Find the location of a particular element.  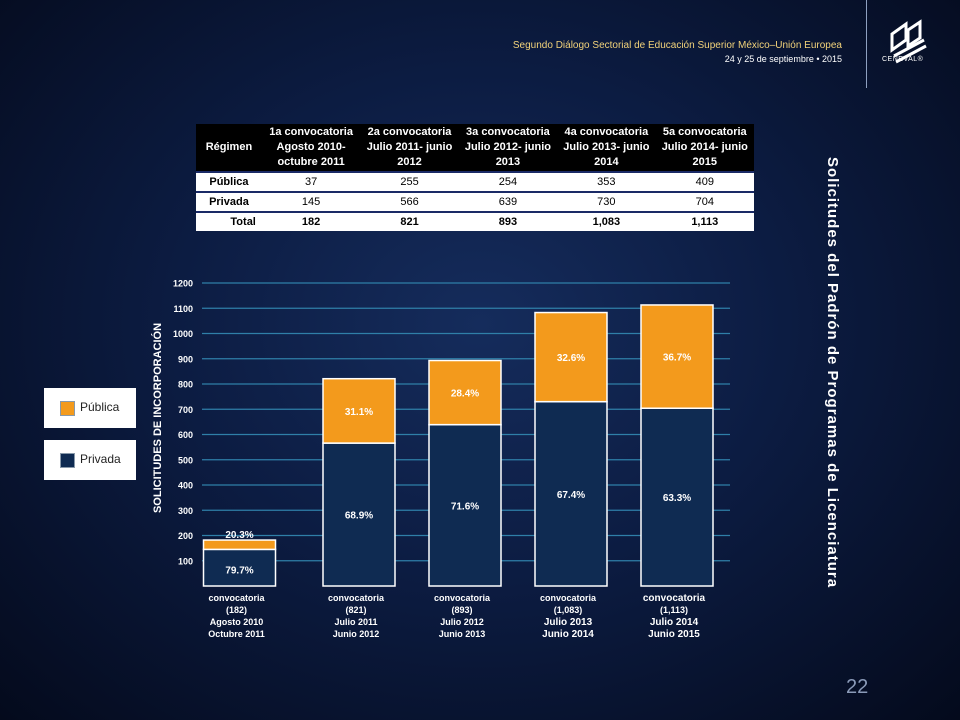

data-label-publica: 32.6% is located at coordinates (571, 358).